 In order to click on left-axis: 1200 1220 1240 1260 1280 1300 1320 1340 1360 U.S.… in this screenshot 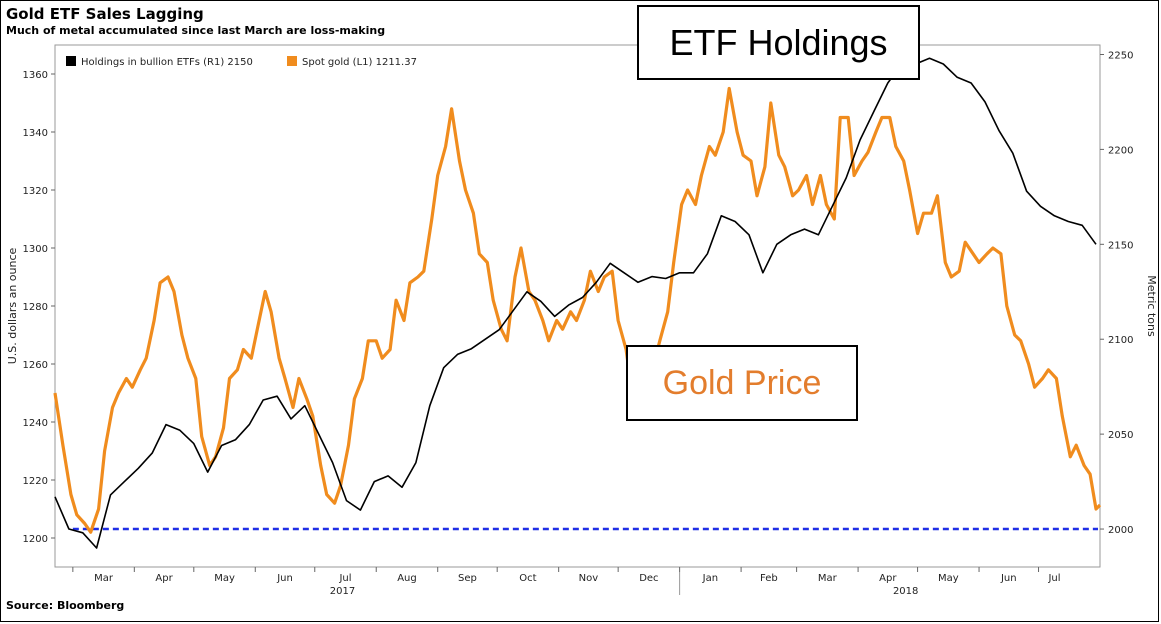, I will do `click(30, 307)`.